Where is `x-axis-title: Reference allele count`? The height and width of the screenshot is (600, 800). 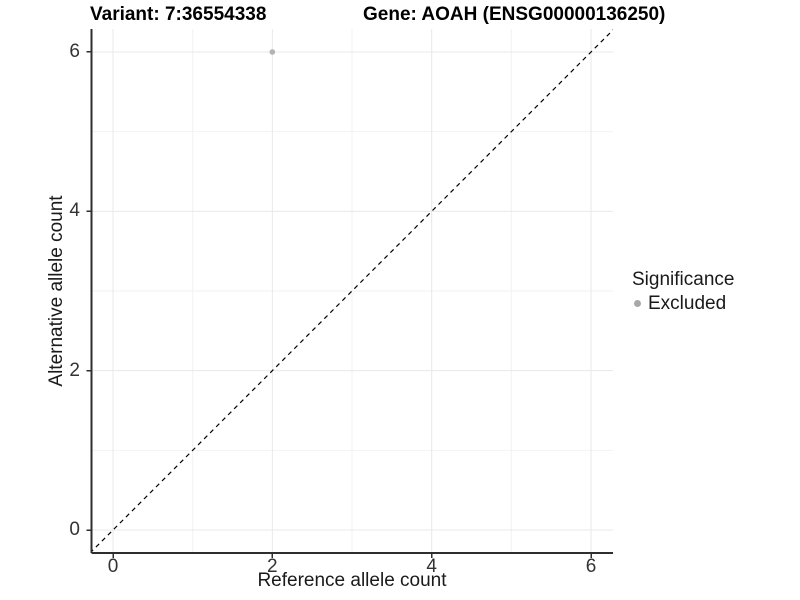 x-axis-title: Reference allele count is located at coordinates (352, 580).